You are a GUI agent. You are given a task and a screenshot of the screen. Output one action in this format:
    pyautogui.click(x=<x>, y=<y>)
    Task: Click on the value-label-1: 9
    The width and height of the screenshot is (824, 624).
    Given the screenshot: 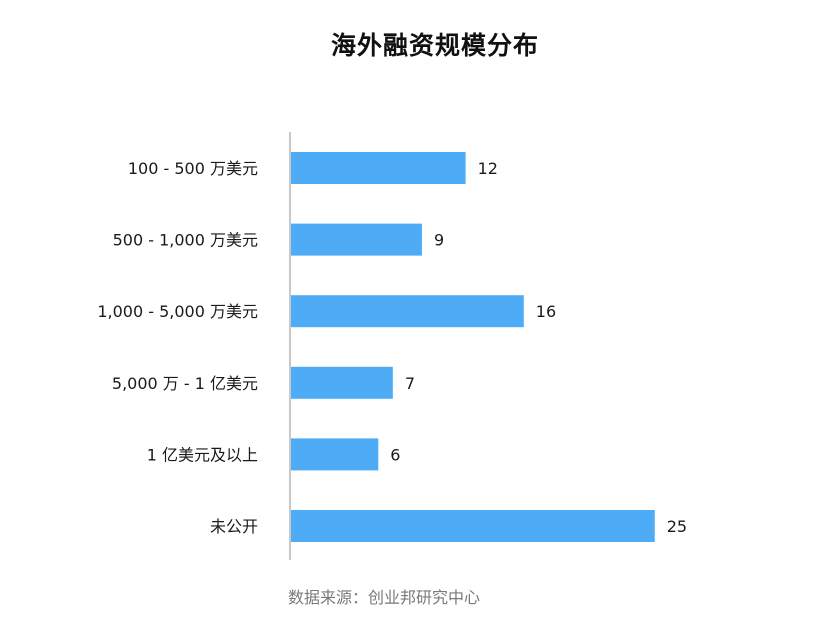 What is the action you would take?
    pyautogui.click(x=439, y=240)
    